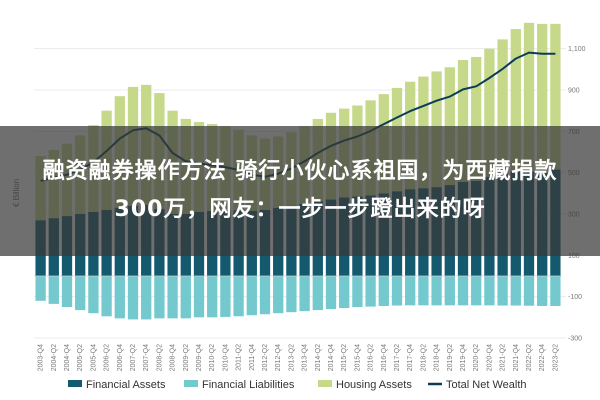  I want to click on x-tick-label: 2017-Q2, so click(397, 357).